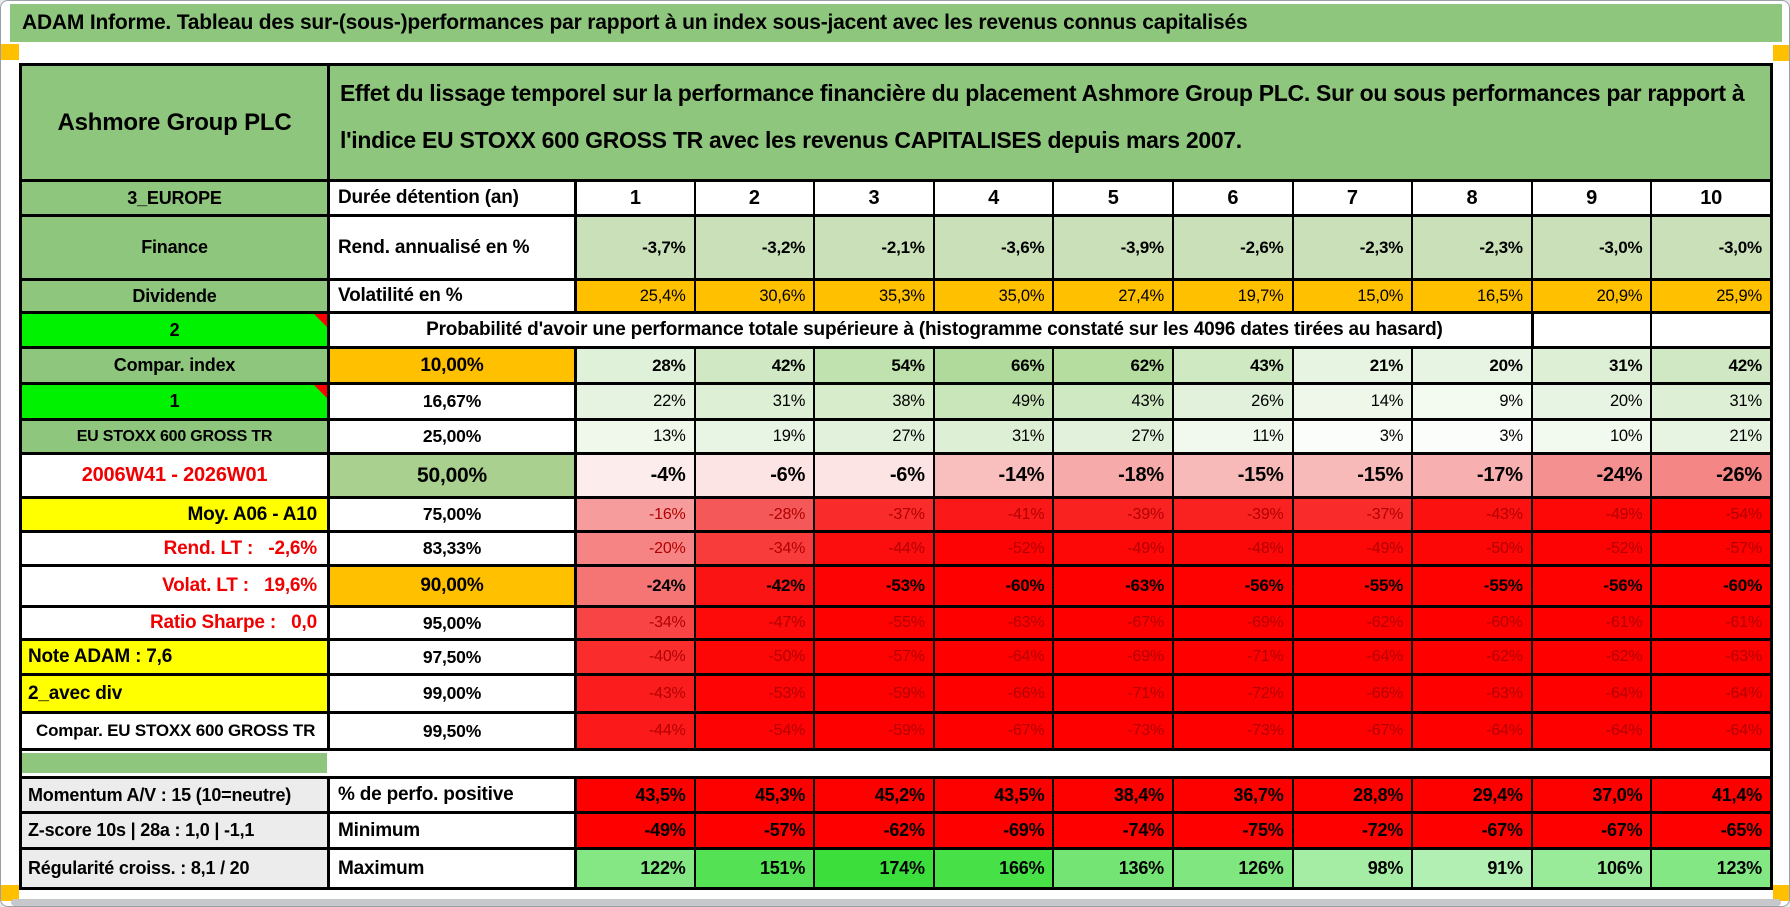 The height and width of the screenshot is (907, 1790). What do you see at coordinates (1351, 401) in the screenshot?
I see `cell-p16-y7: 14%` at bounding box center [1351, 401].